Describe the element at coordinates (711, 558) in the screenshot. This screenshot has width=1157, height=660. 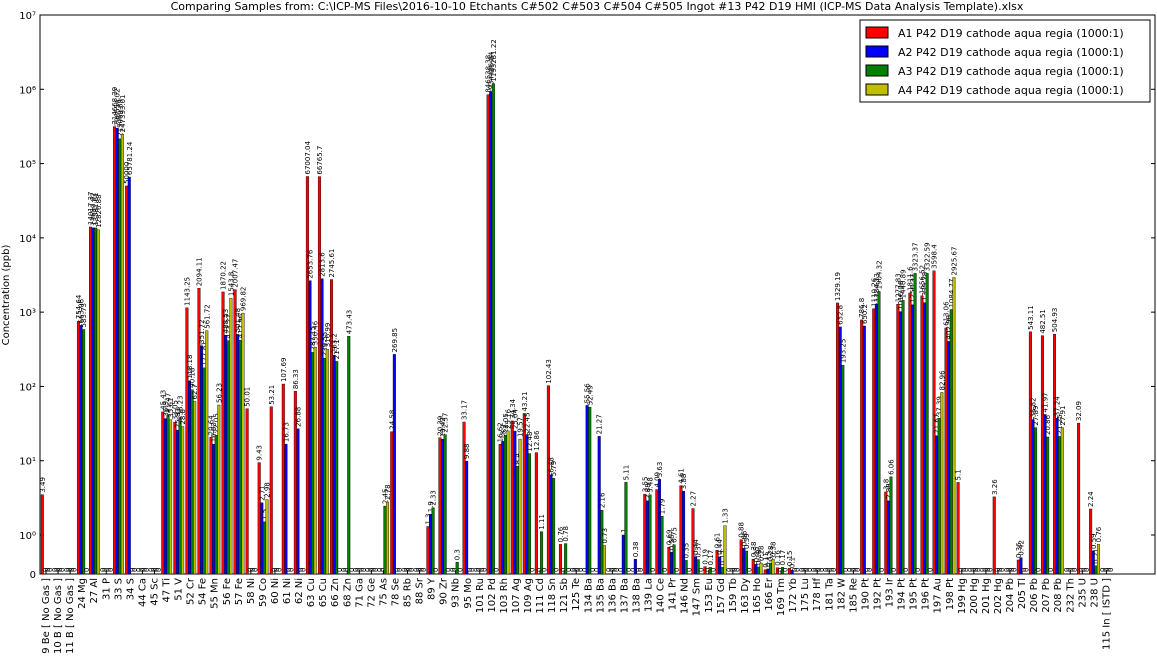
I see `value-label: 0.17` at that location.